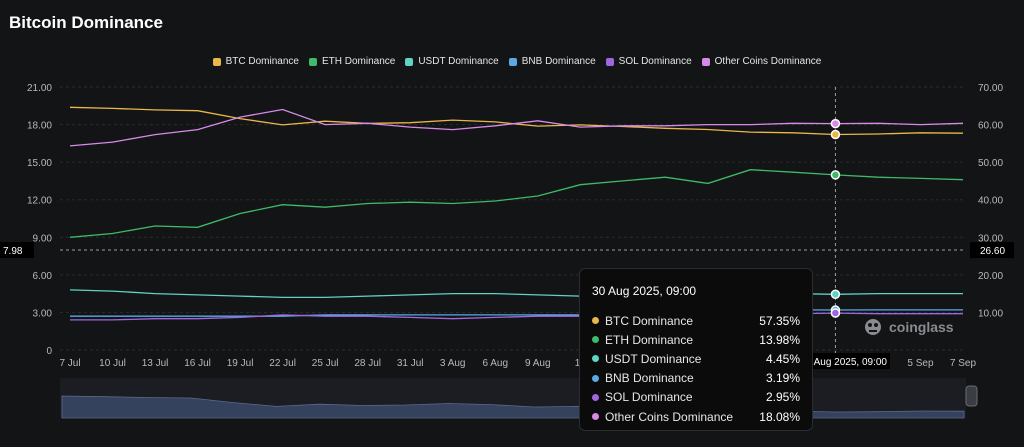  I want to click on legend-item-bnb: BNB Dominance, so click(552, 61).